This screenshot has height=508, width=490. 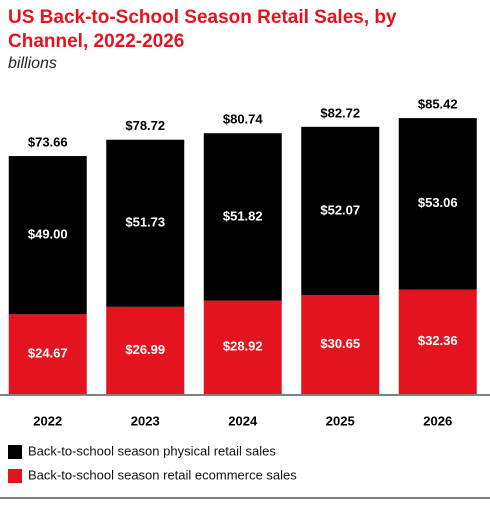 I want to click on total-label: $85.42, so click(x=438, y=104).